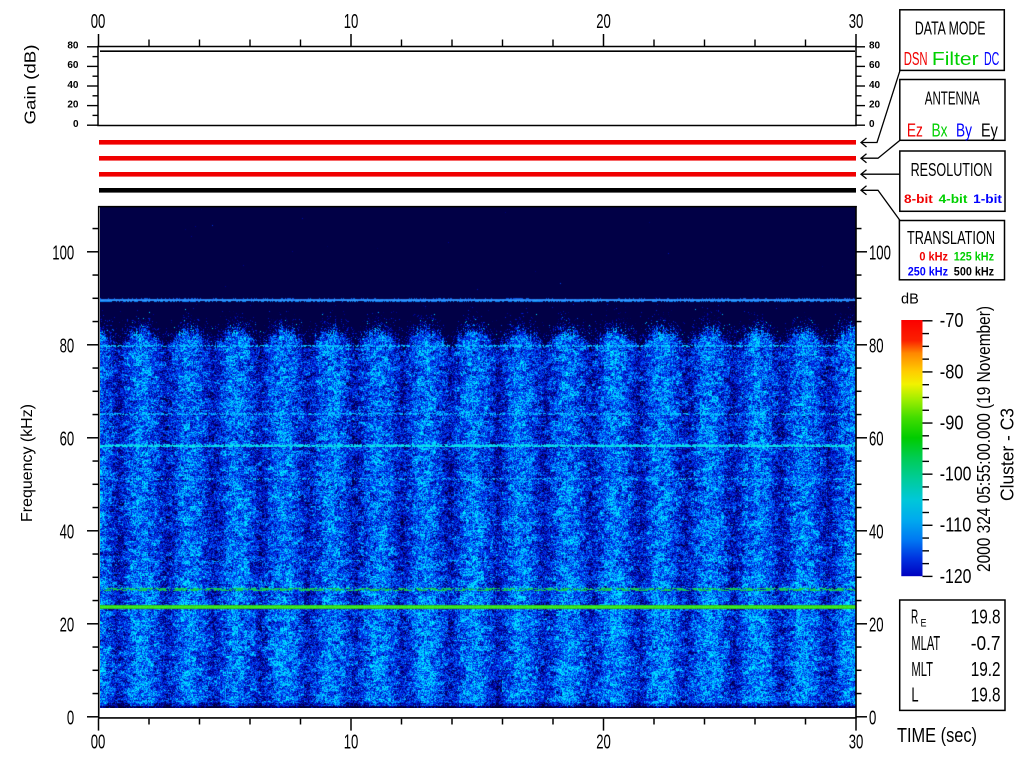 The image size is (1024, 768). What do you see at coordinates (31, 85) in the screenshot?
I see `svg-text: Gain (dB)` at bounding box center [31, 85].